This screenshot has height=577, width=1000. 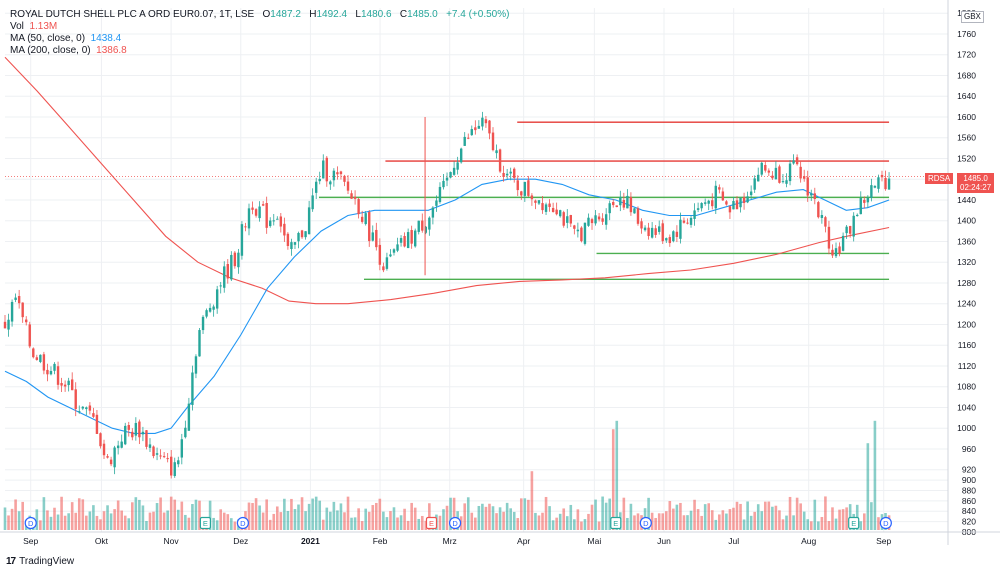 I want to click on legend-volume-row: Vol 1.13M, so click(x=259, y=27).